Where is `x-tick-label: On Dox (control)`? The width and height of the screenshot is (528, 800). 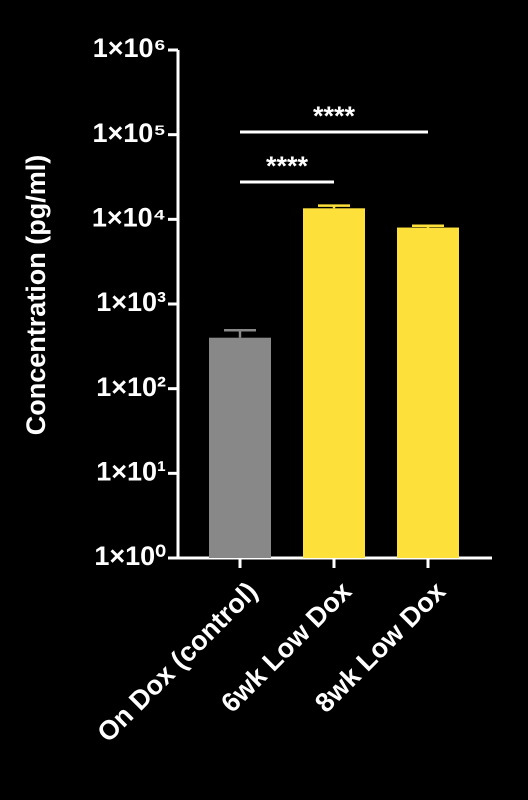 x-tick-label: On Dox (control) is located at coordinates (177, 662).